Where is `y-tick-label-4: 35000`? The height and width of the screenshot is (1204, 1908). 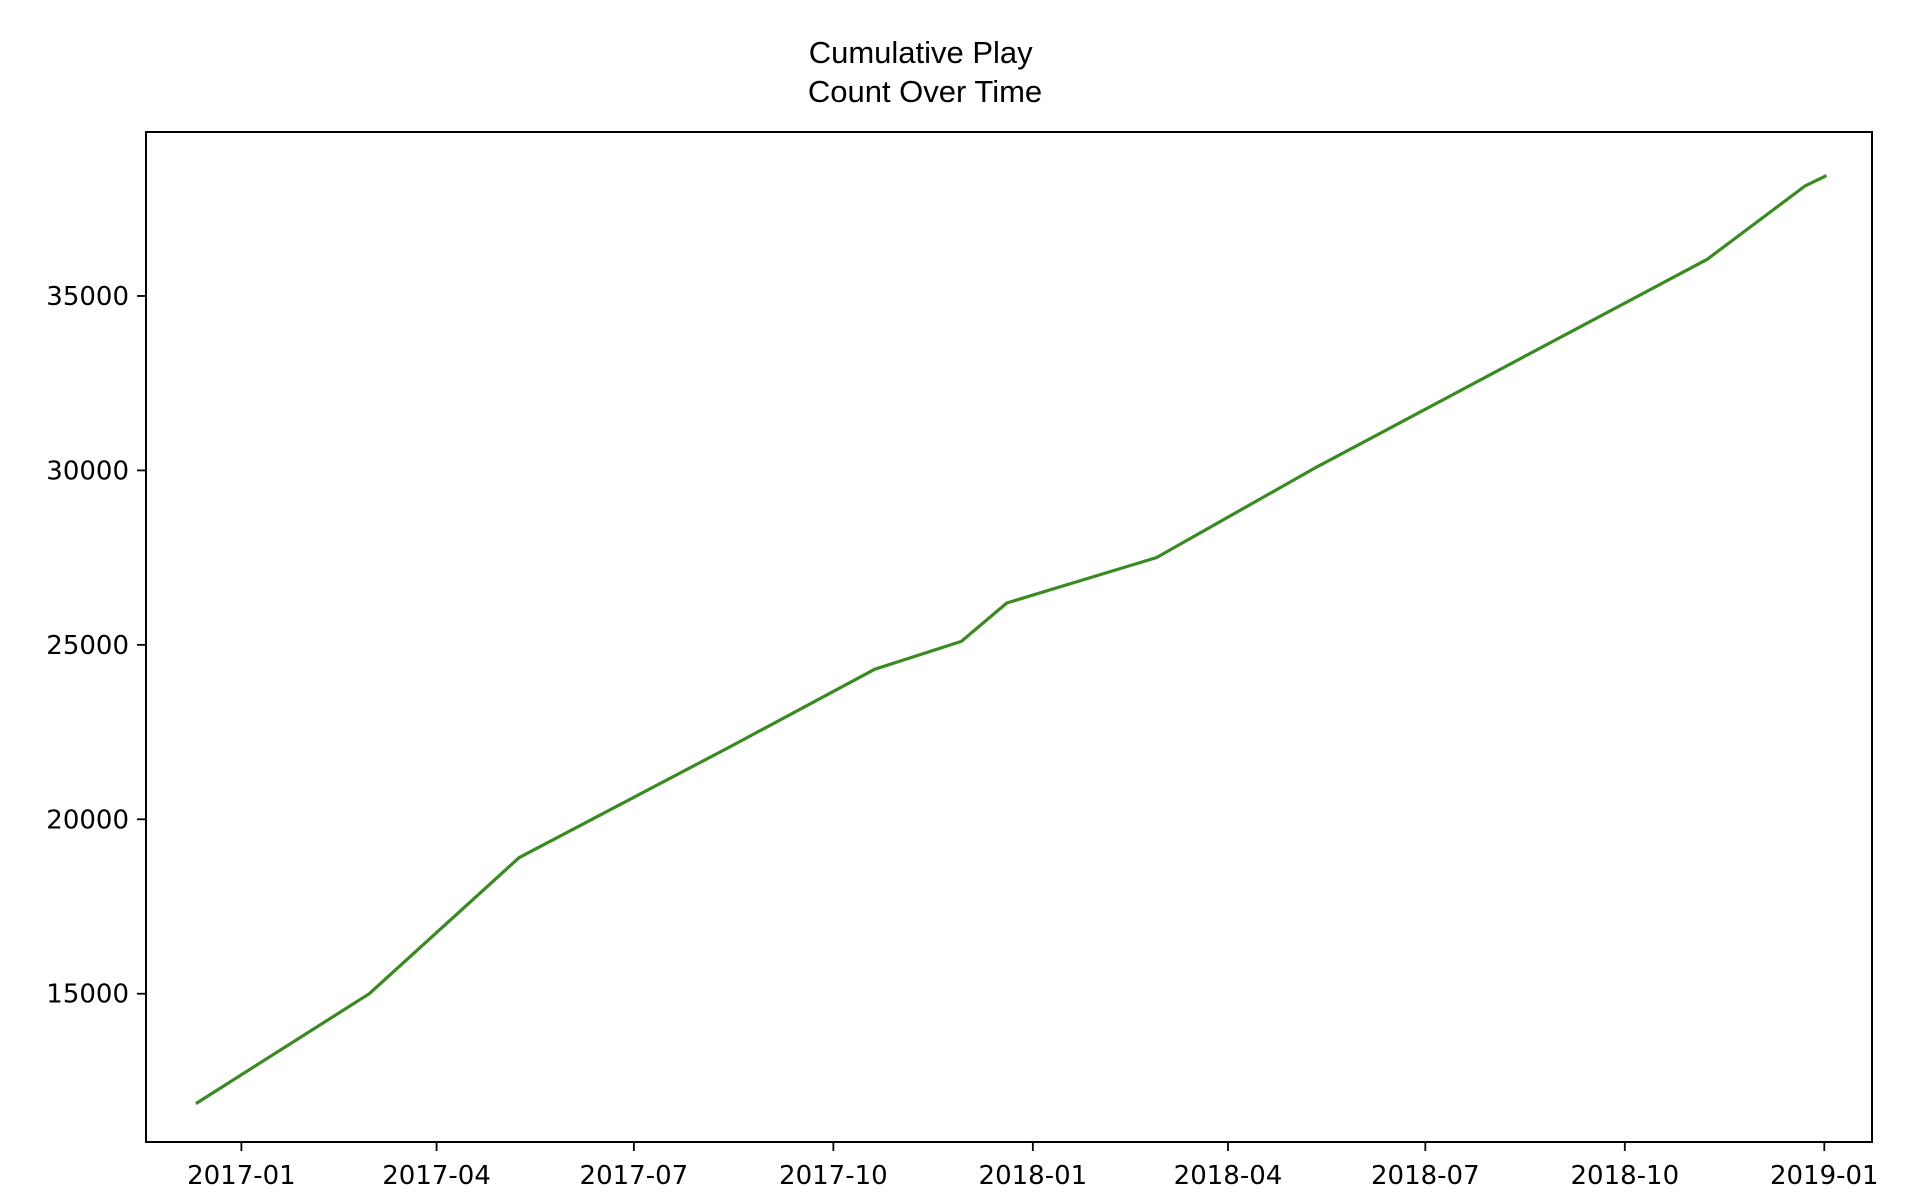 y-tick-label-4: 35000 is located at coordinates (87, 297).